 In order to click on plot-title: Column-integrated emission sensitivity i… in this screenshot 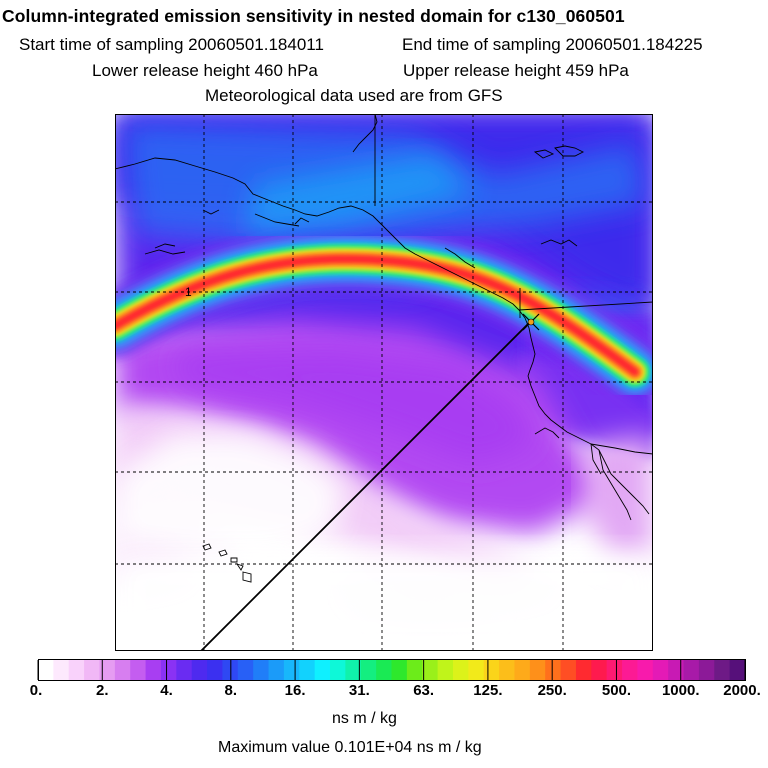, I will do `click(313, 16)`.